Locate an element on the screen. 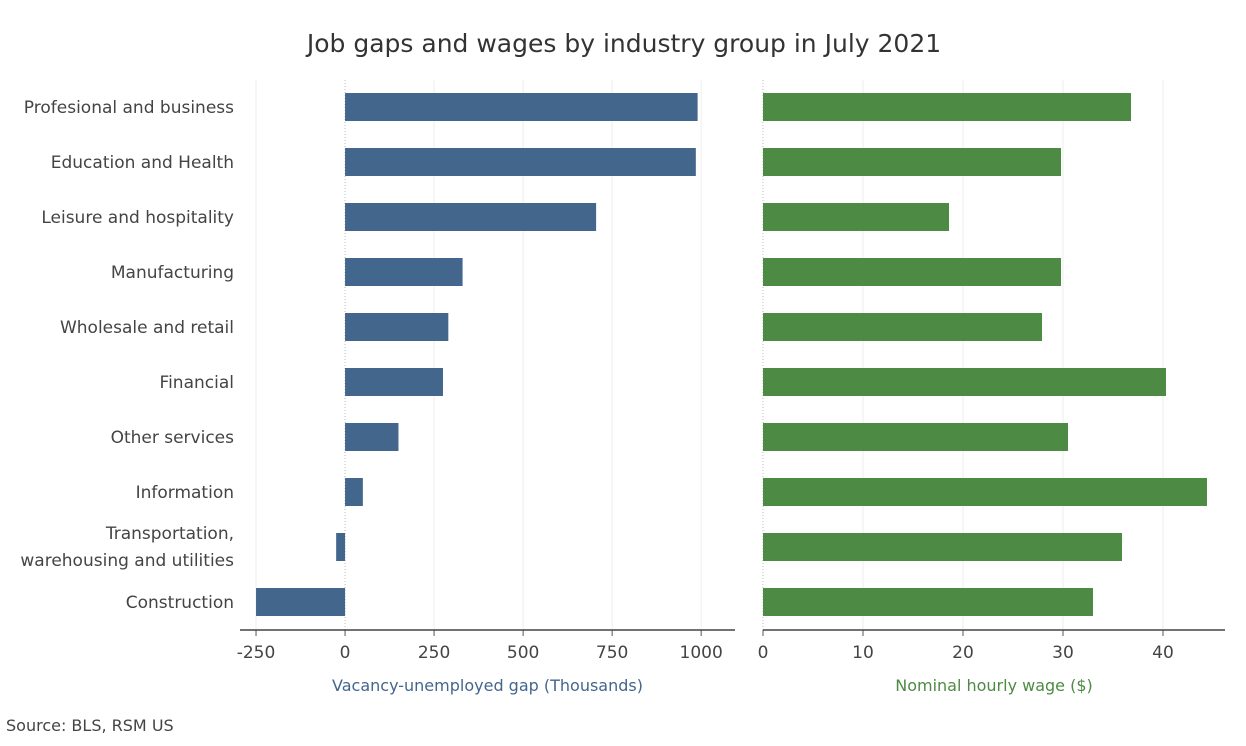 This screenshot has height=746, width=1246. category-label: Leisure and hospitality is located at coordinates (137, 218).